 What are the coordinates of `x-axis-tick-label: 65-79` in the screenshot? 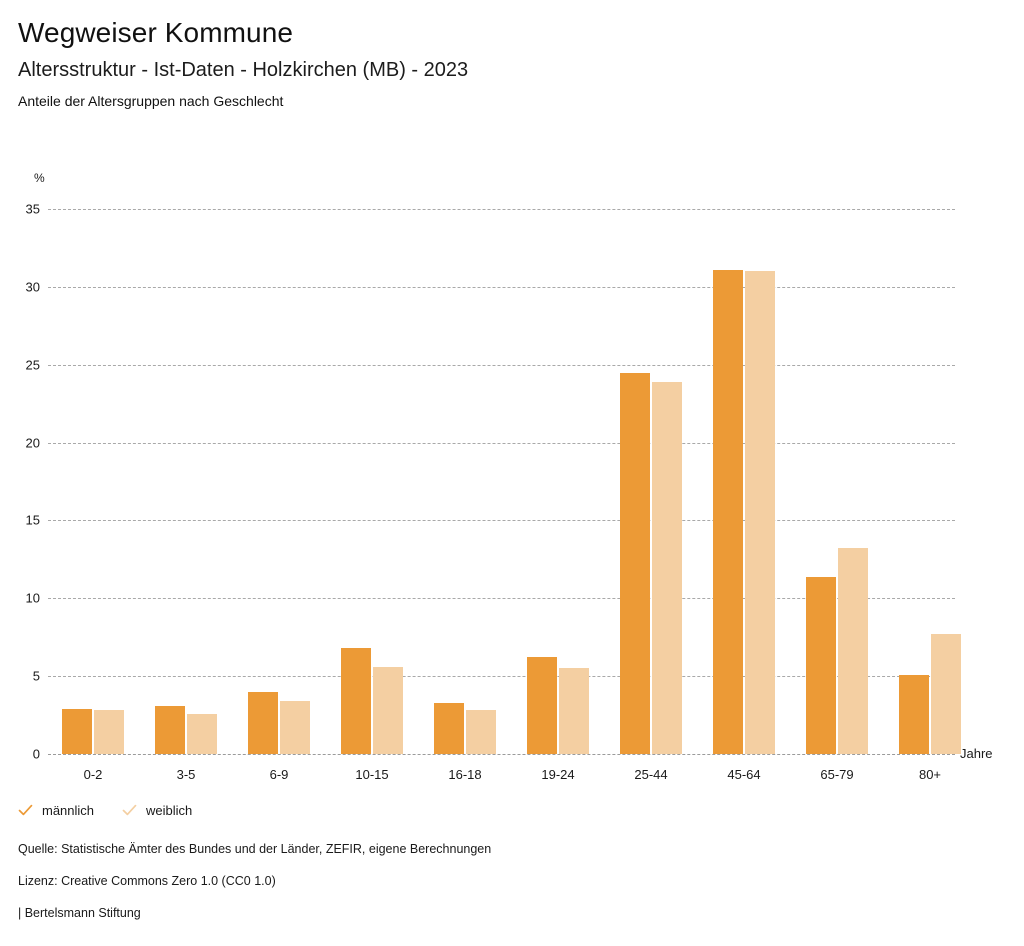 It's located at (837, 774).